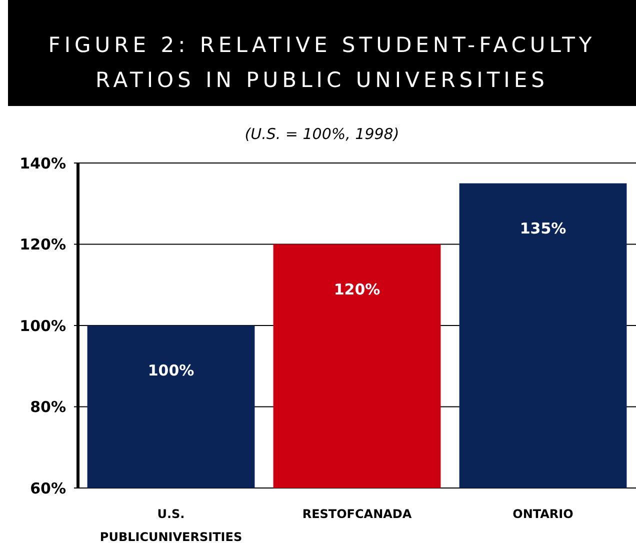 The width and height of the screenshot is (636, 543). I want to click on y-tick-label: 100%, so click(43, 325).